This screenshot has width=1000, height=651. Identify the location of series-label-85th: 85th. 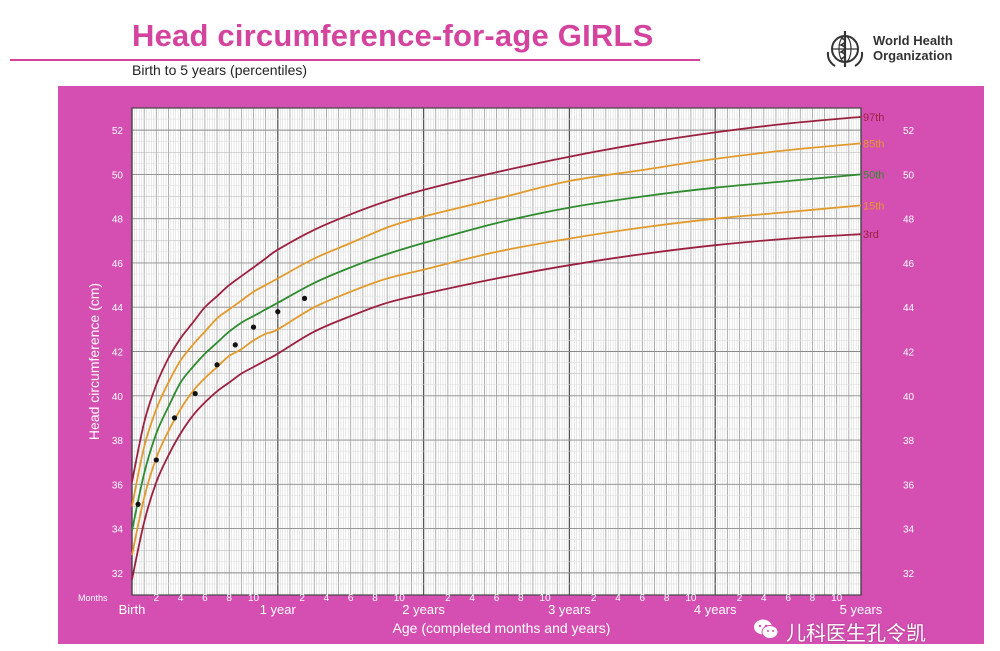
(873, 144).